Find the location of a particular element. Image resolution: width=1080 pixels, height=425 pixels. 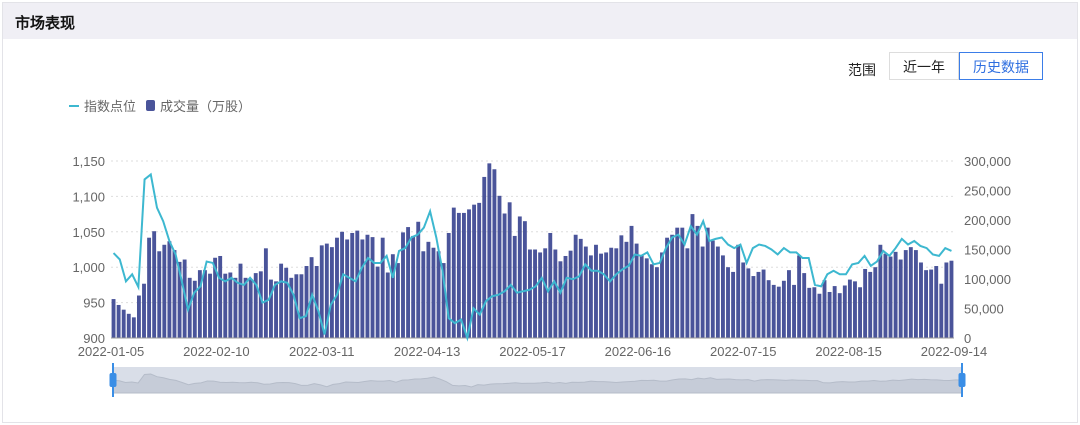

range-one-year-button: 近一年 is located at coordinates (924, 66).